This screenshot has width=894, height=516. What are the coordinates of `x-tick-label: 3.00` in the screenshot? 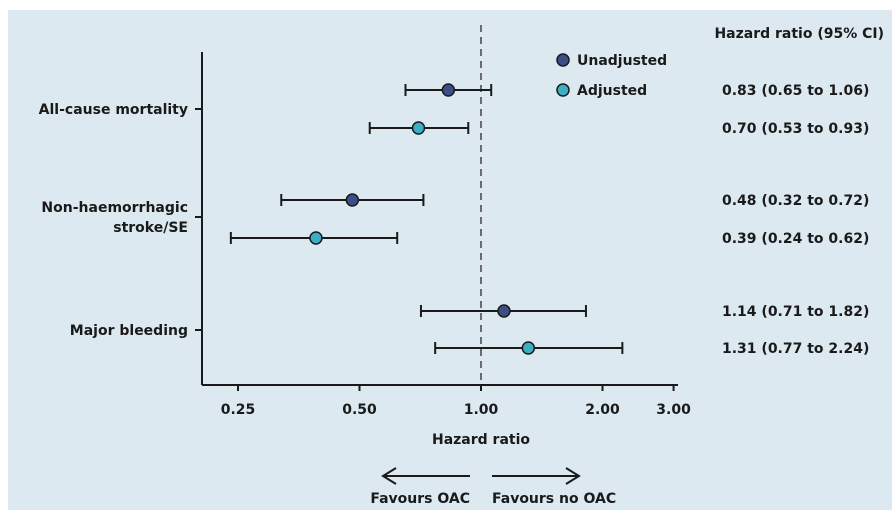 It's located at (673, 410).